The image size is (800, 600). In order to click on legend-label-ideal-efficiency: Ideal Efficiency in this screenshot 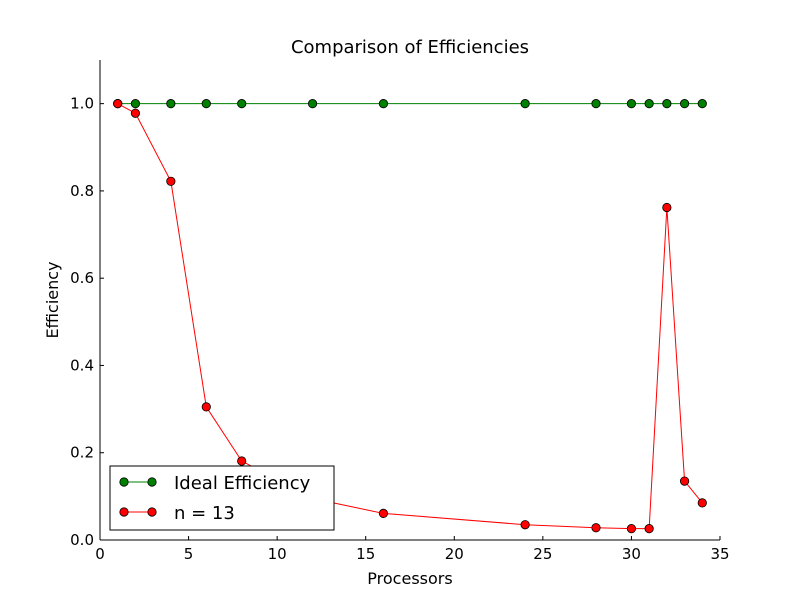, I will do `click(242, 483)`.